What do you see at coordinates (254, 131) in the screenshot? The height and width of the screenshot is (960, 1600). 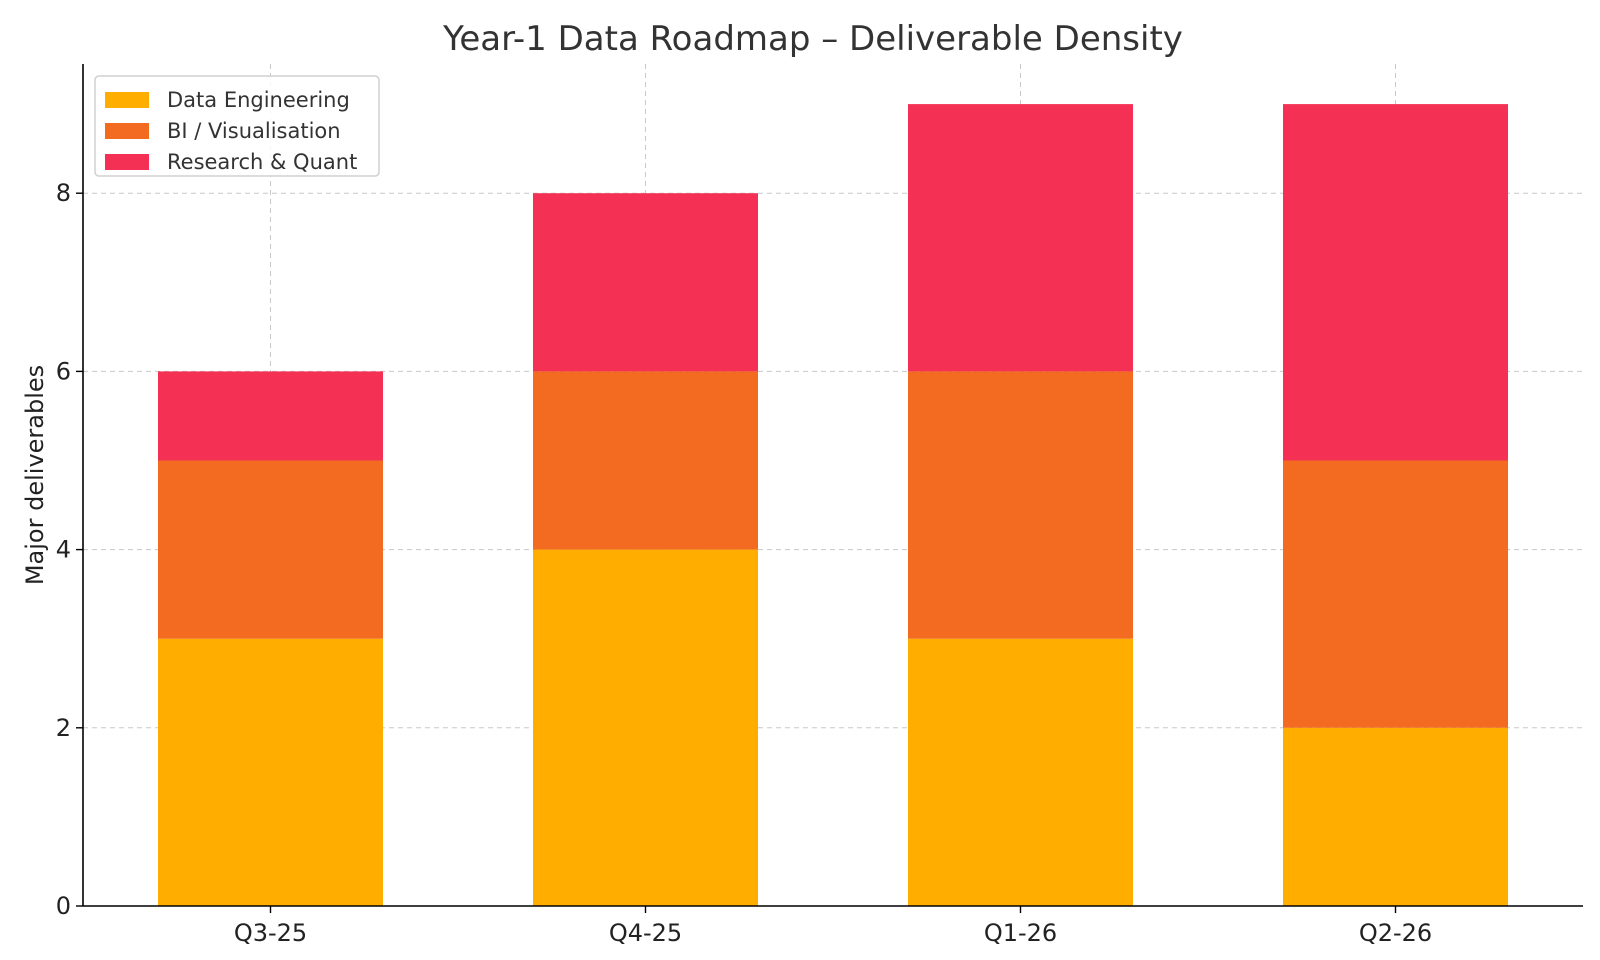 I see `legend-label-bi-visualisation: BI / Visualisation` at bounding box center [254, 131].